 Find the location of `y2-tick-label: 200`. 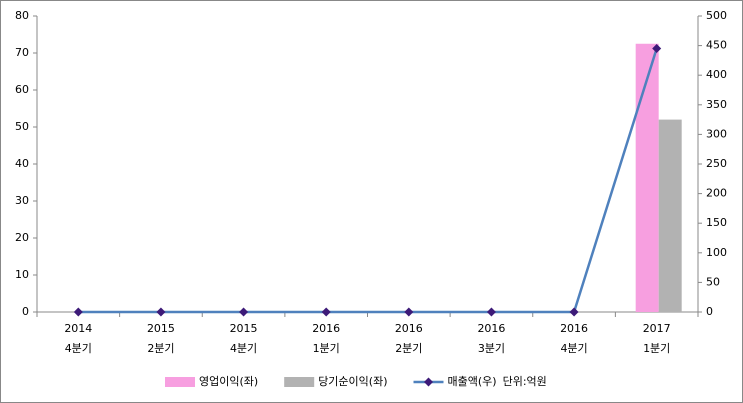

y2-tick-label: 200 is located at coordinates (716, 193).